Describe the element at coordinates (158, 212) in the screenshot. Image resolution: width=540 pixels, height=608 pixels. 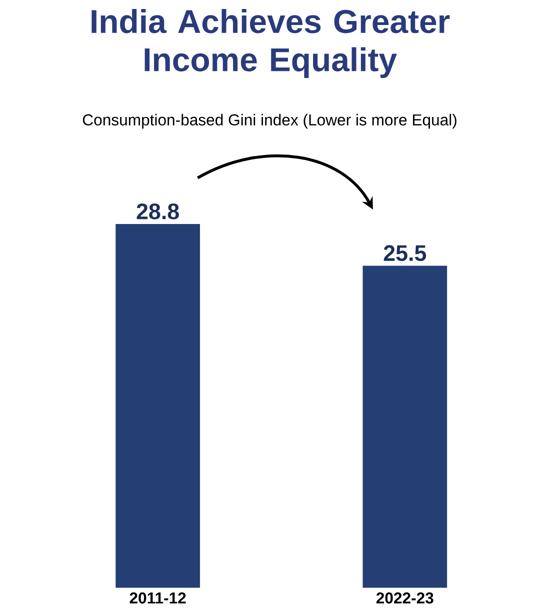
I see `data-label: 28.8` at that location.